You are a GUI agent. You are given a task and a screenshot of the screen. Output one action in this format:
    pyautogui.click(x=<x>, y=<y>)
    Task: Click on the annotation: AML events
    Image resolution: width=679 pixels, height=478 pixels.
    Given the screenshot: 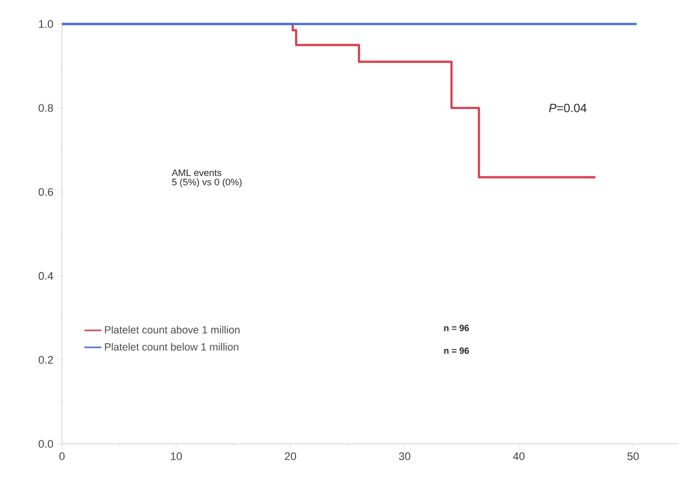 What is the action you would take?
    pyautogui.click(x=197, y=173)
    